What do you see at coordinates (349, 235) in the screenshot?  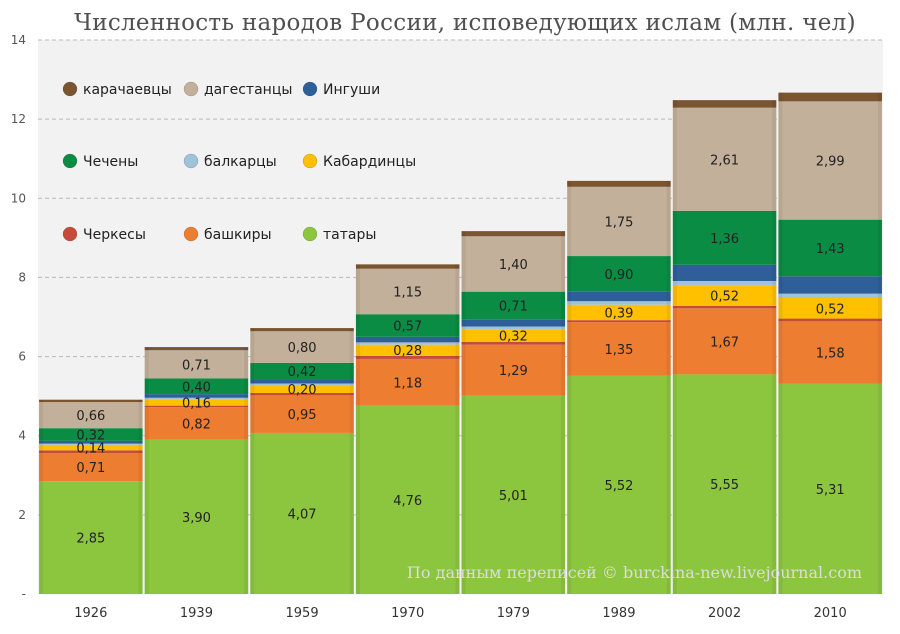 I see `legend-label: татары` at bounding box center [349, 235].